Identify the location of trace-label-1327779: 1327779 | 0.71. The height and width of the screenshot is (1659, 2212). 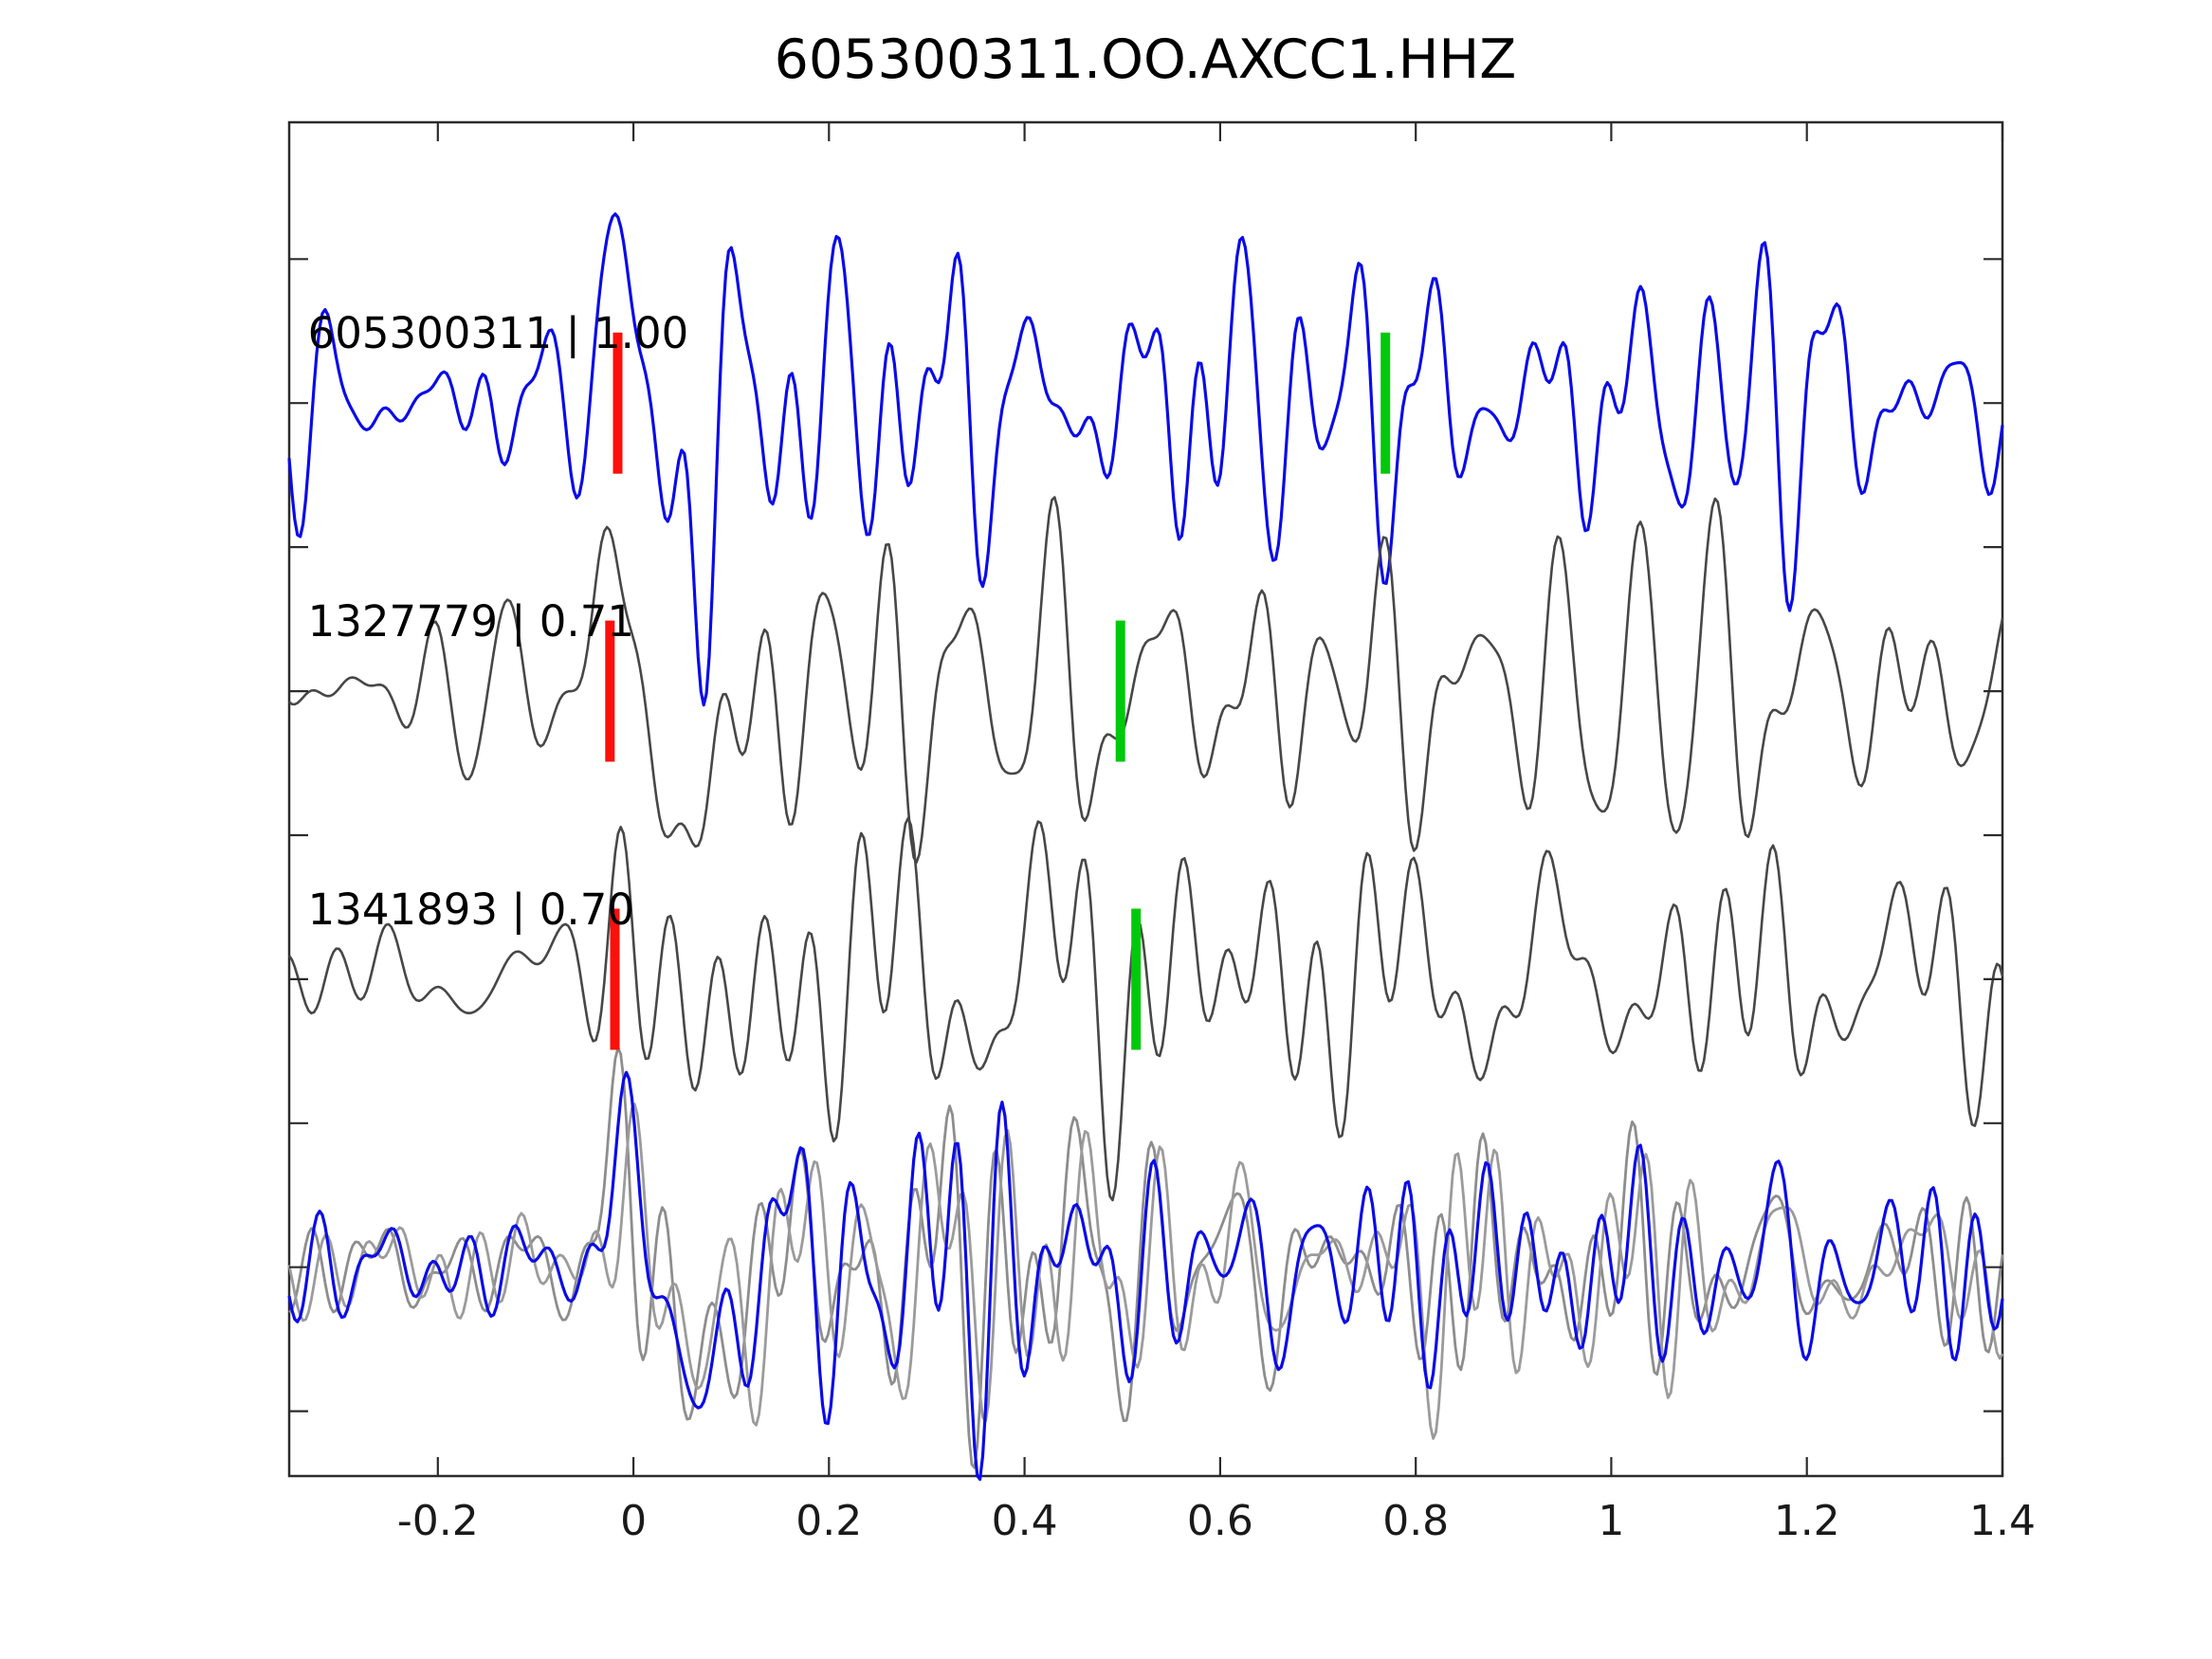
(471, 621).